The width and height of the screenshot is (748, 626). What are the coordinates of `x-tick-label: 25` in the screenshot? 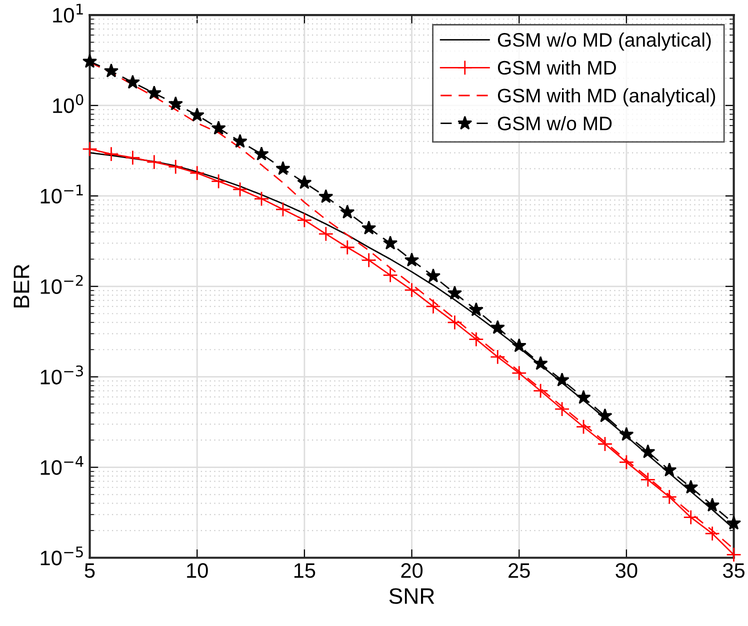 It's located at (519, 570).